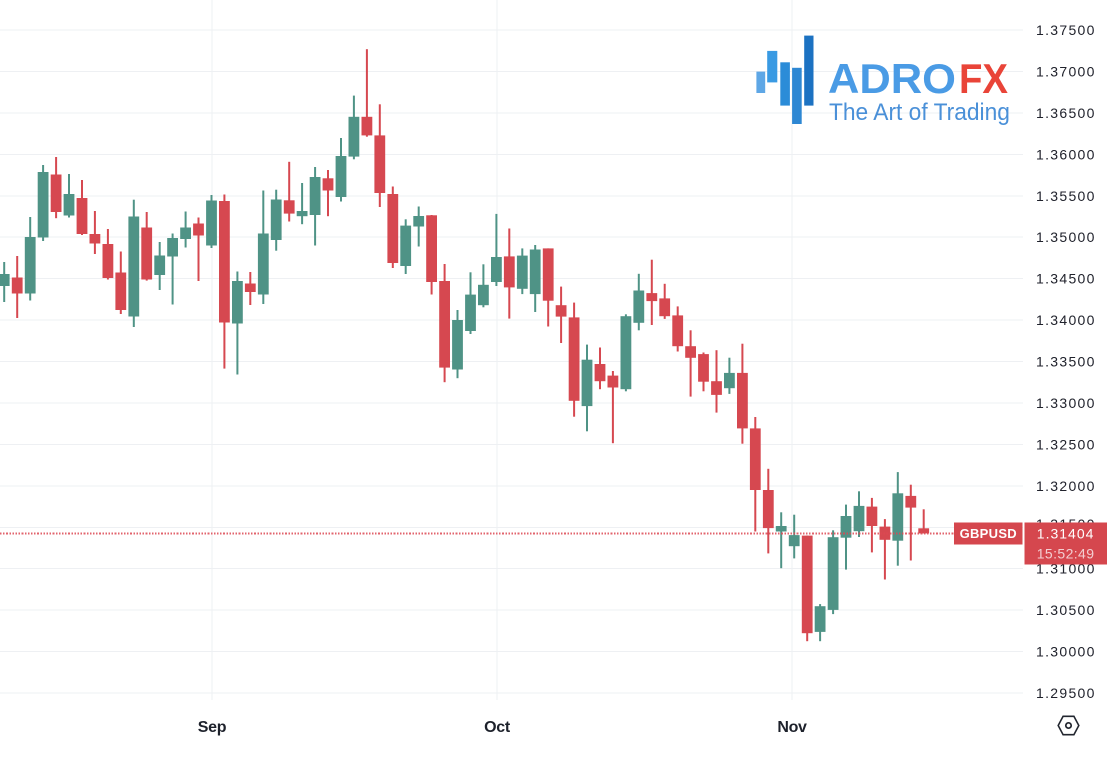 The image size is (1112, 759). Describe the element at coordinates (792, 727) in the screenshot. I see `svg-text: Nov` at that location.